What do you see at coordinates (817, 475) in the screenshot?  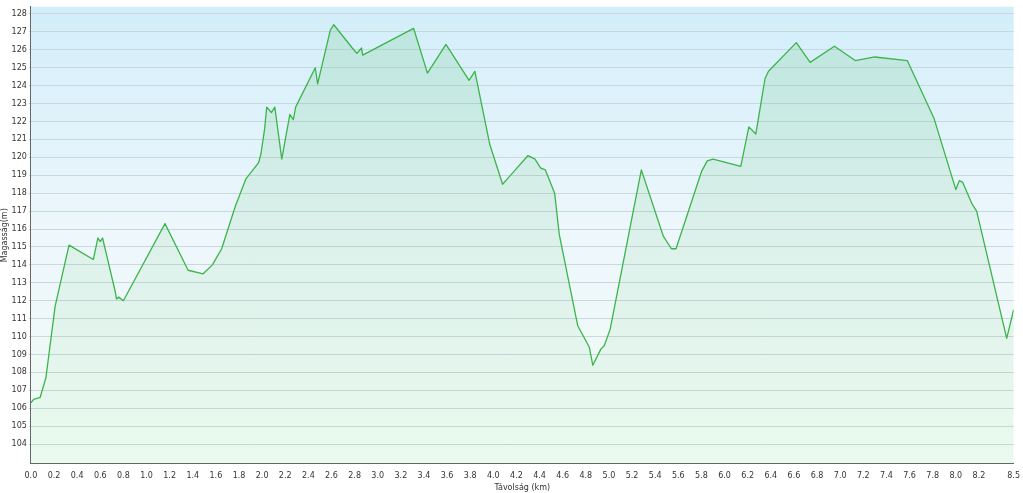 I see `x-tick-label: 6.8` at bounding box center [817, 475].